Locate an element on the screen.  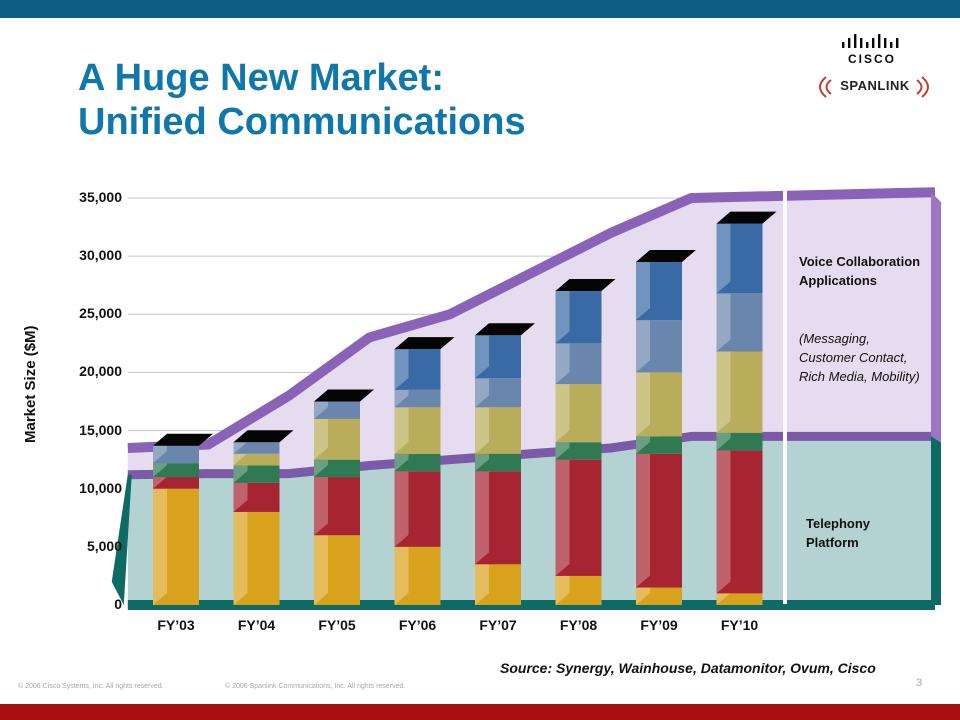
telephony-band-label: Telephony Platform is located at coordinates (838, 533).